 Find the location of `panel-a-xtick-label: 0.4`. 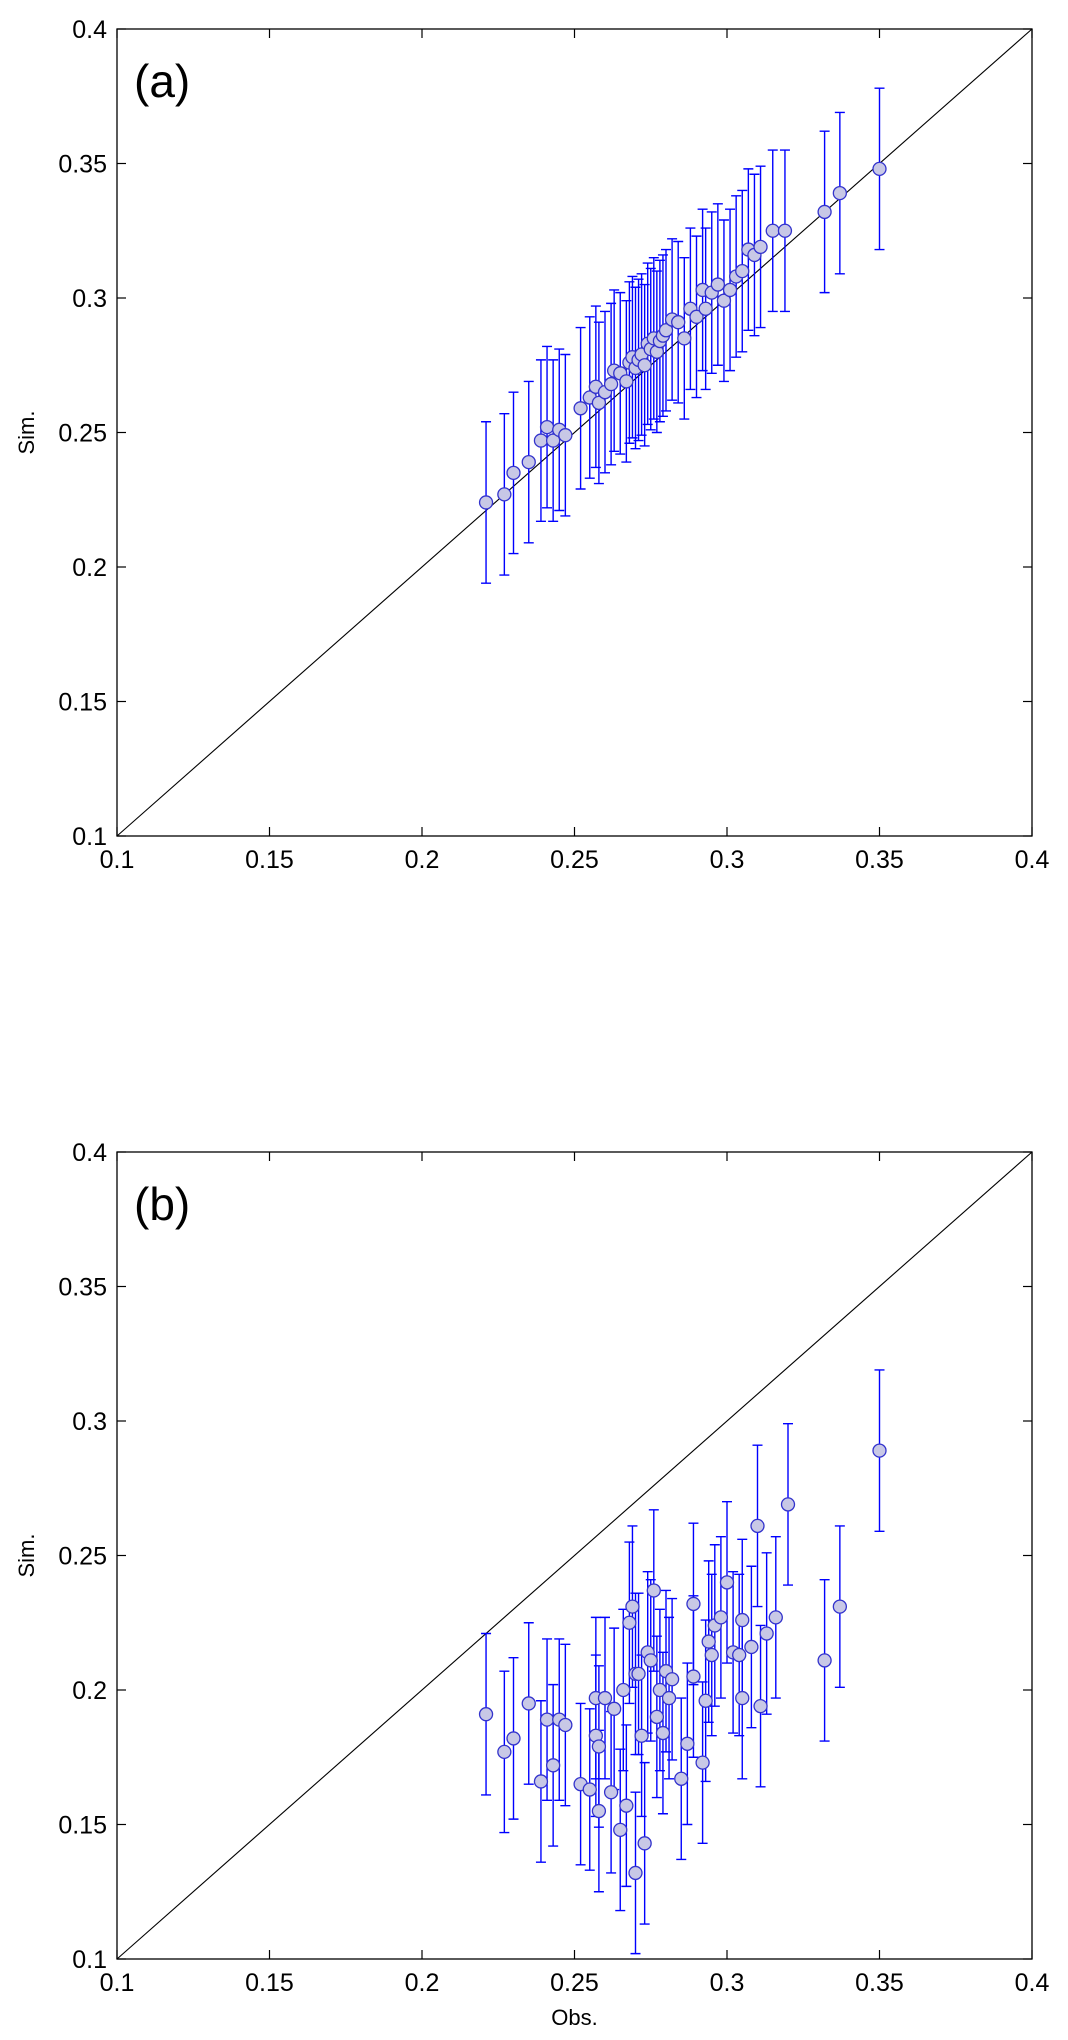

panel-a-xtick-label: 0.4 is located at coordinates (1032, 860).